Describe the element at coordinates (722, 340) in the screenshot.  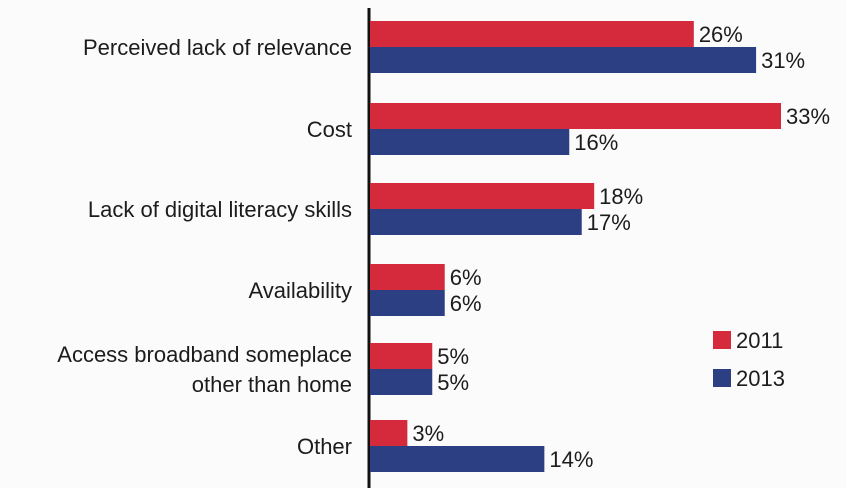
I see `legend-swatch-2011` at that location.